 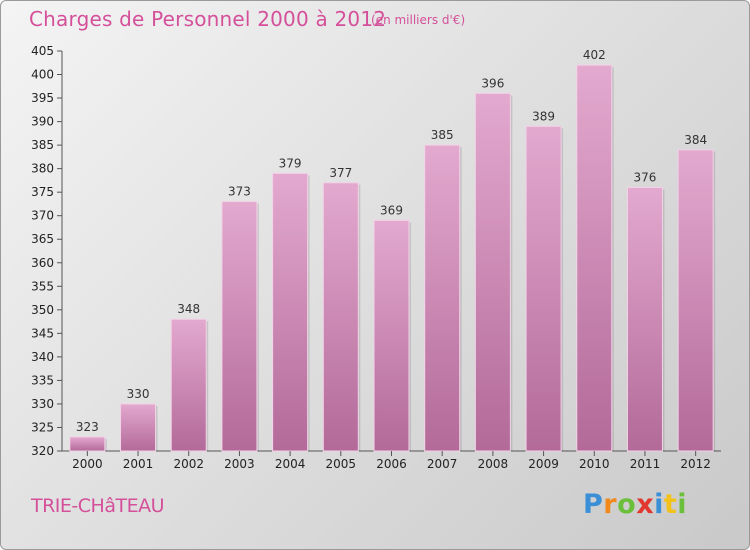 I want to click on data-label: 348, so click(x=188, y=309).